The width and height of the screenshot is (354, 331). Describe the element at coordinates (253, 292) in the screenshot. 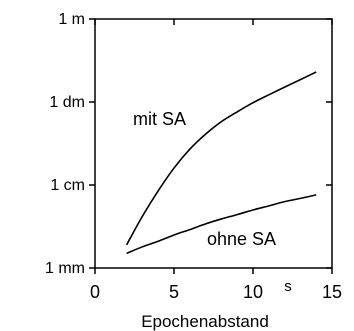

I see `x-tick-label: 10` at that location.